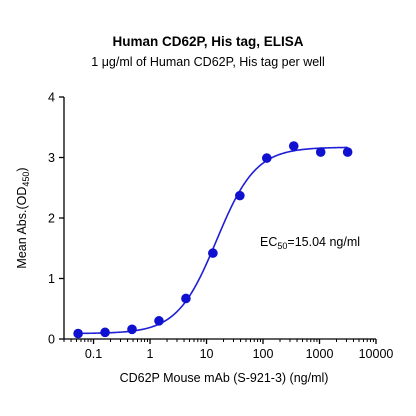 The width and height of the screenshot is (416, 416). Describe the element at coordinates (150, 354) in the screenshot. I see `x-tick-label: 1` at that location.